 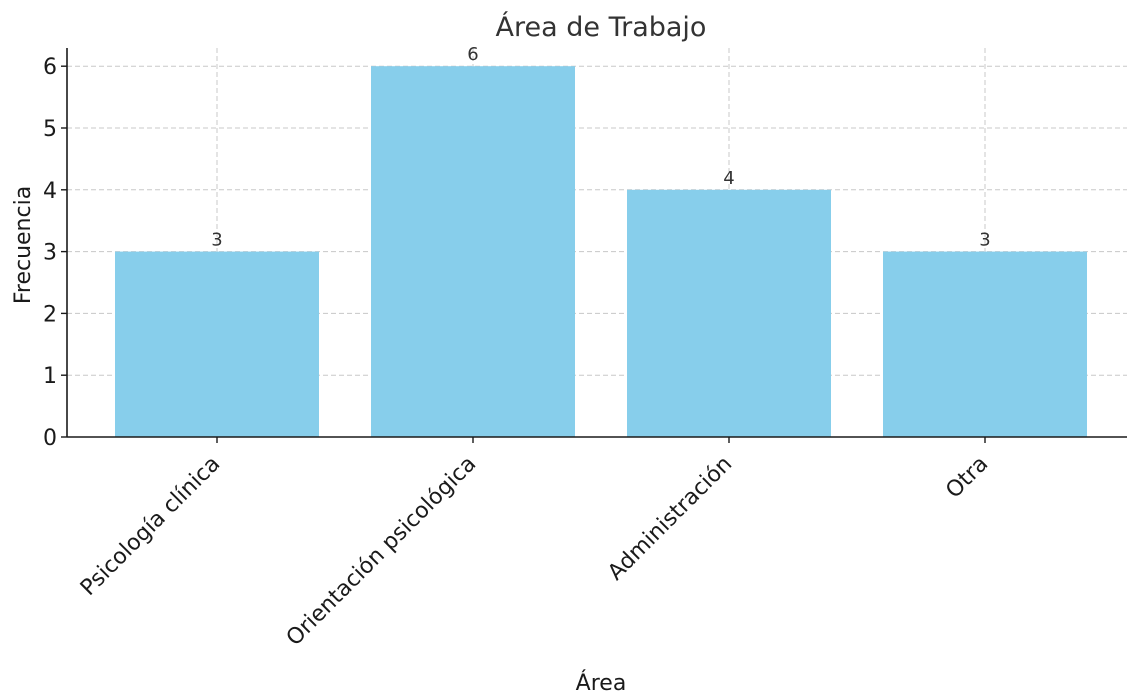 What do you see at coordinates (150, 526) in the screenshot?
I see `x-tick-label: Psicología clínica` at bounding box center [150, 526].